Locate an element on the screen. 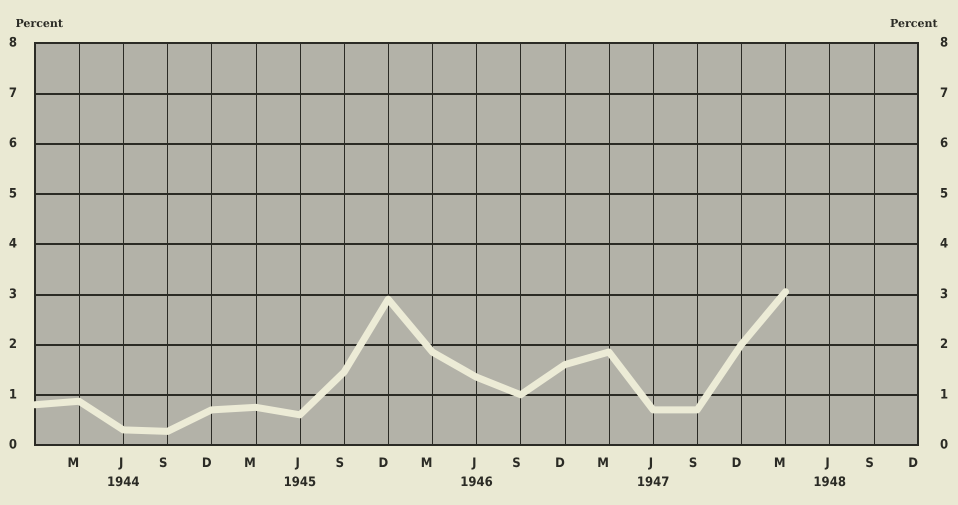  y2-axis-title: Percent is located at coordinates (914, 23).